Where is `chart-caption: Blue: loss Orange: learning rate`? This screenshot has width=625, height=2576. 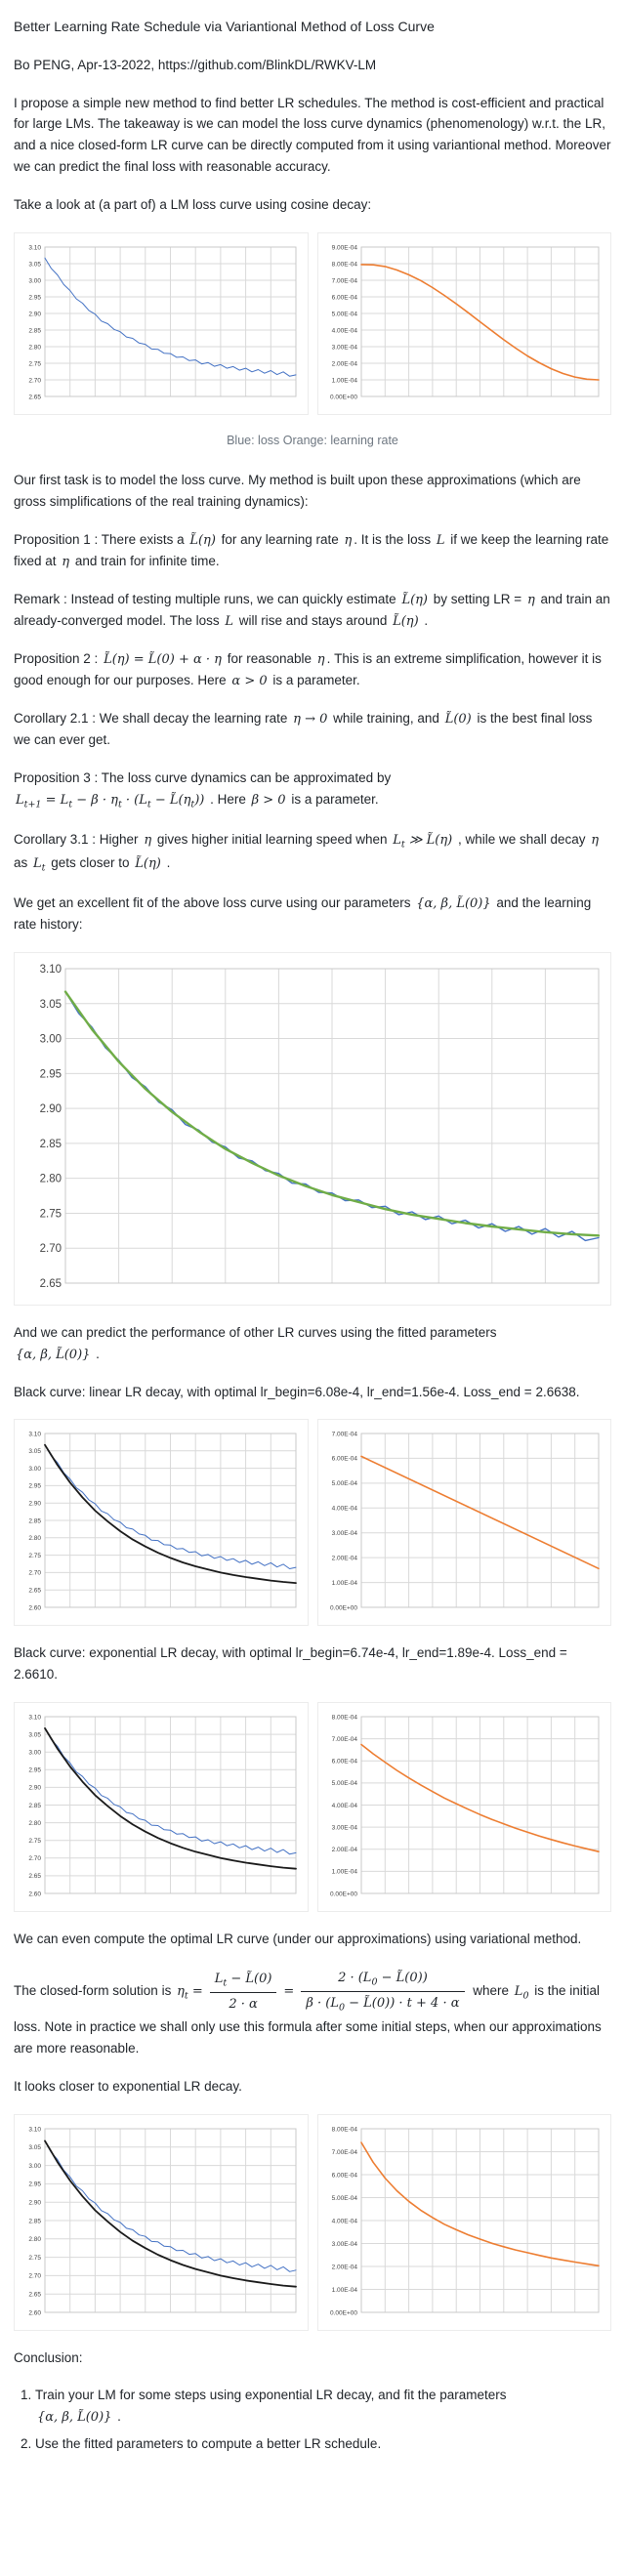
chart-caption: Blue: loss Orange: learning rate is located at coordinates (312, 440).